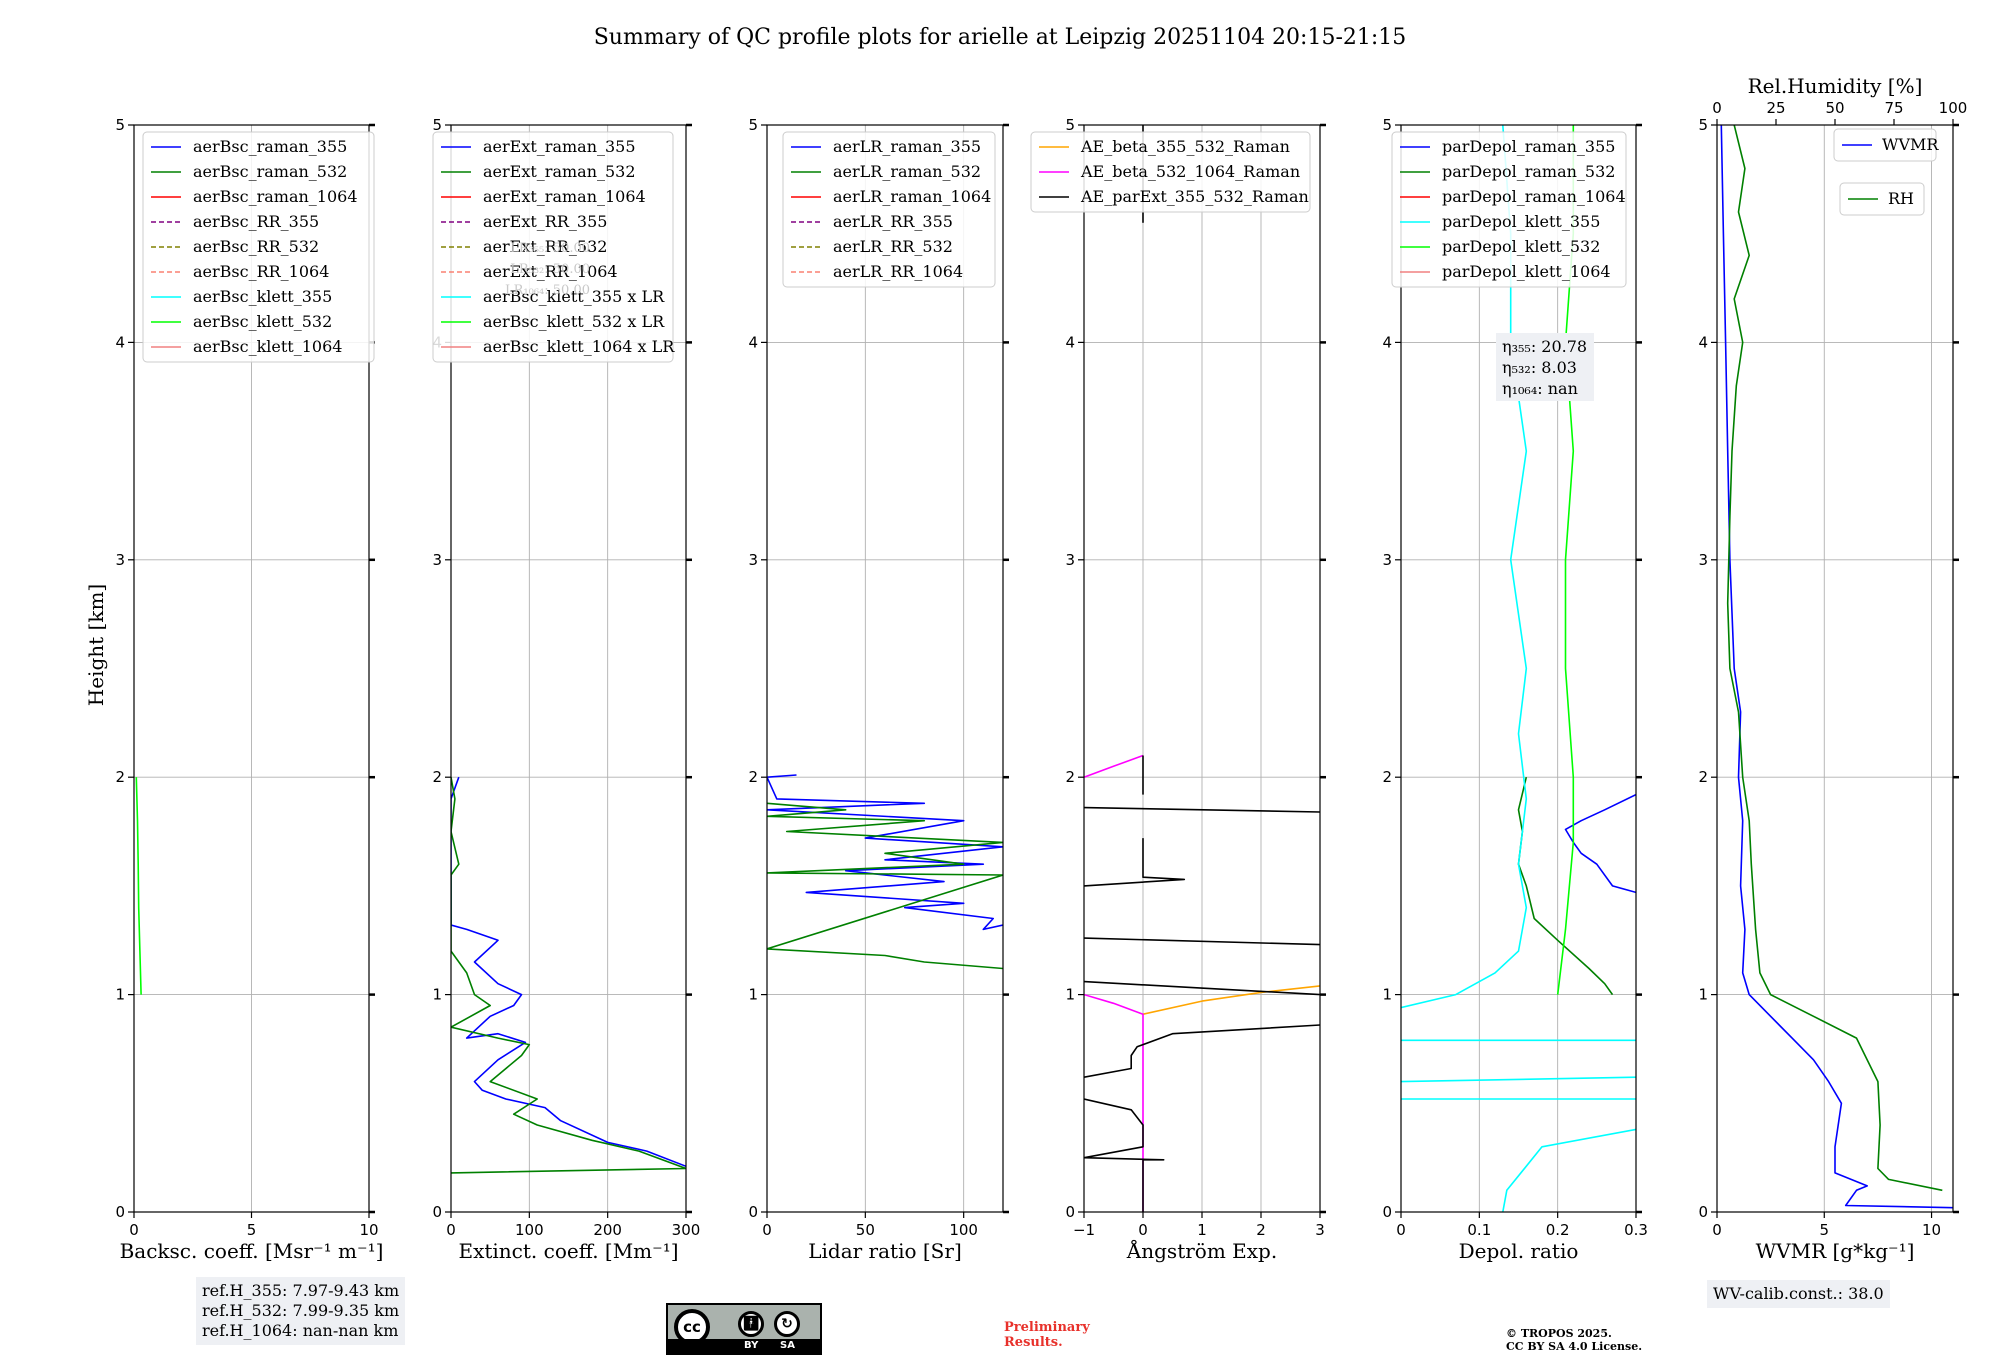 This screenshot has height=1360, width=2000. Describe the element at coordinates (1479, 1230) in the screenshot. I see `x-tick-label: 0.1` at that location.